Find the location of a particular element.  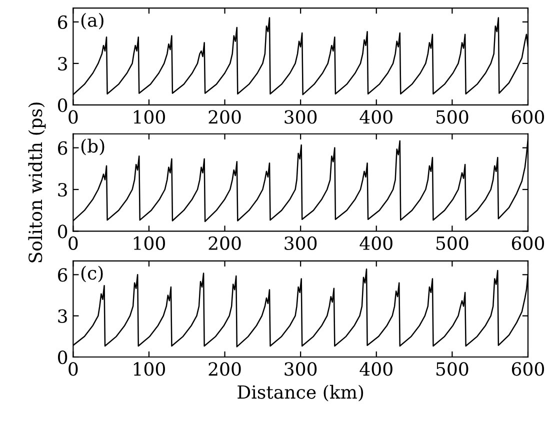

annotation: (b) is located at coordinates (92, 147).